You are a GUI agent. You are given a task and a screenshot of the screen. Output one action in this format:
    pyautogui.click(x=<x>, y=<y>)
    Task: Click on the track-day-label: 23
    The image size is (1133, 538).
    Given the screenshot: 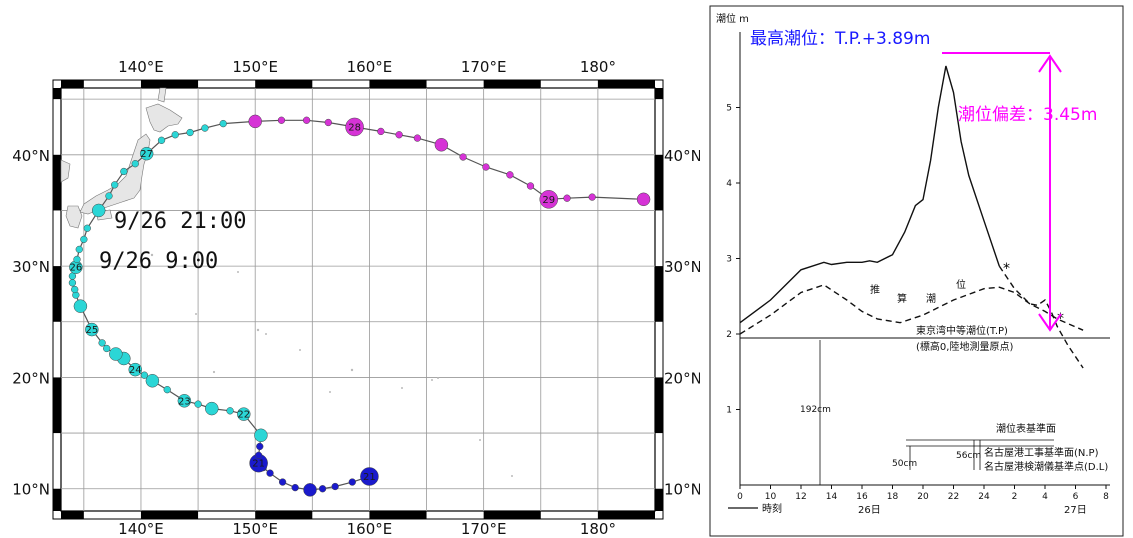 What is the action you would take?
    pyautogui.click(x=184, y=401)
    